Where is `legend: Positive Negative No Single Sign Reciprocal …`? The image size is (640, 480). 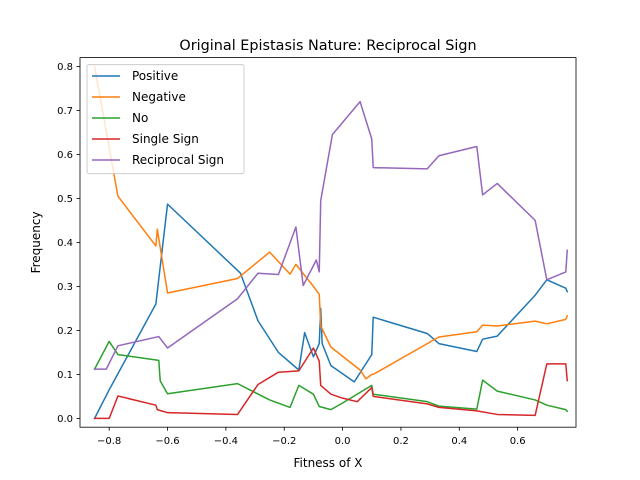 legend: Positive Negative No Single Sign Reciprocal … is located at coordinates (165, 119).